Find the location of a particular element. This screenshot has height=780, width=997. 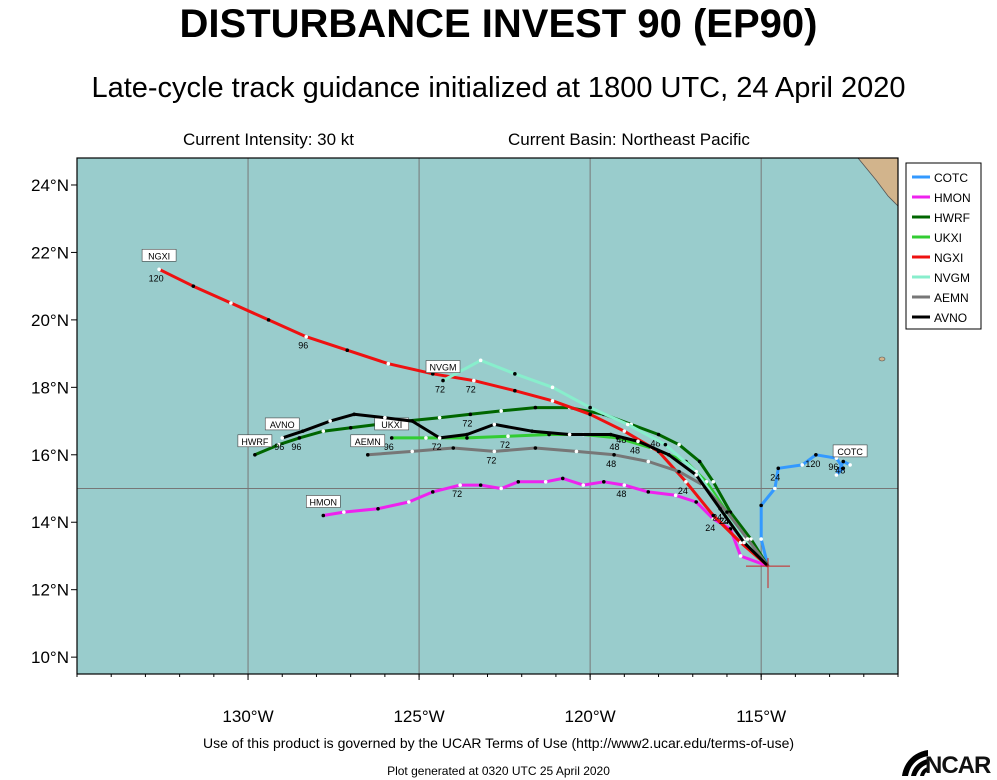

track-tag-cotc: COTC is located at coordinates (850, 452).